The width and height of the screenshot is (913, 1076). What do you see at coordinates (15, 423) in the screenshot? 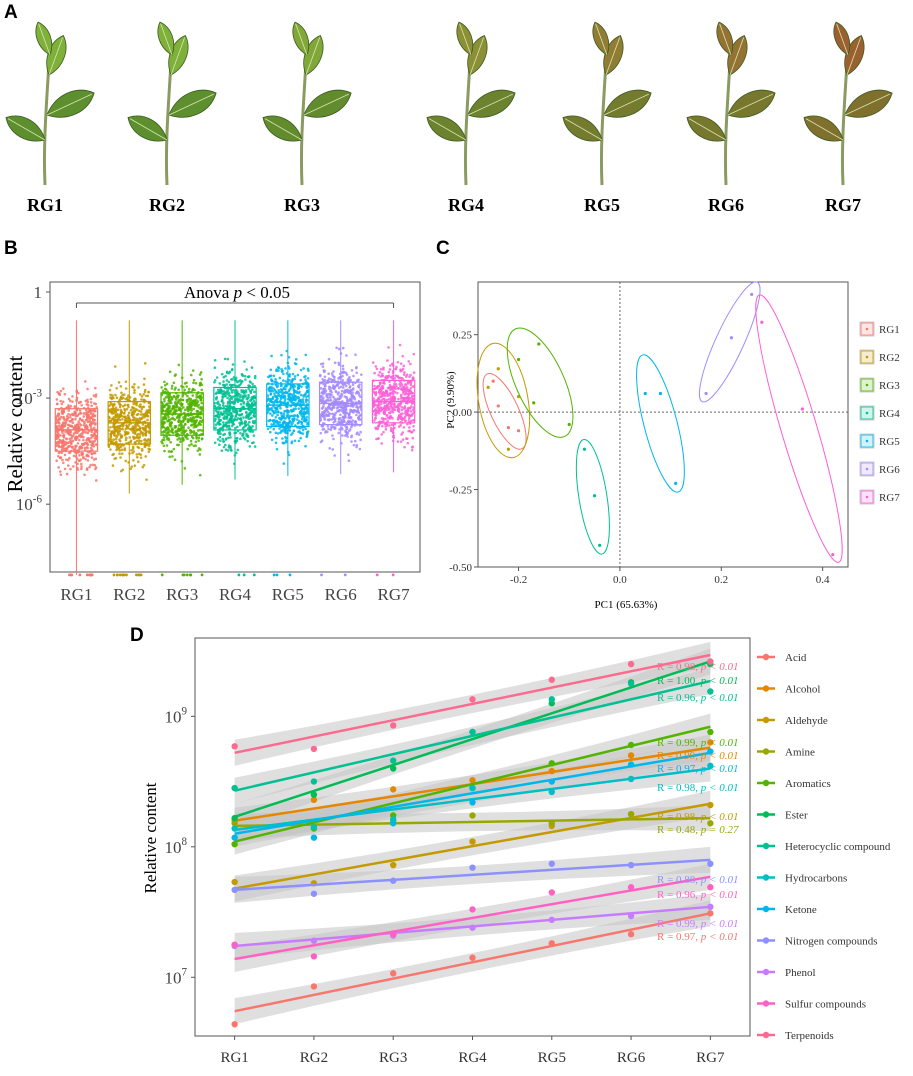
I see `b-ylabel: Relative content` at bounding box center [15, 423].